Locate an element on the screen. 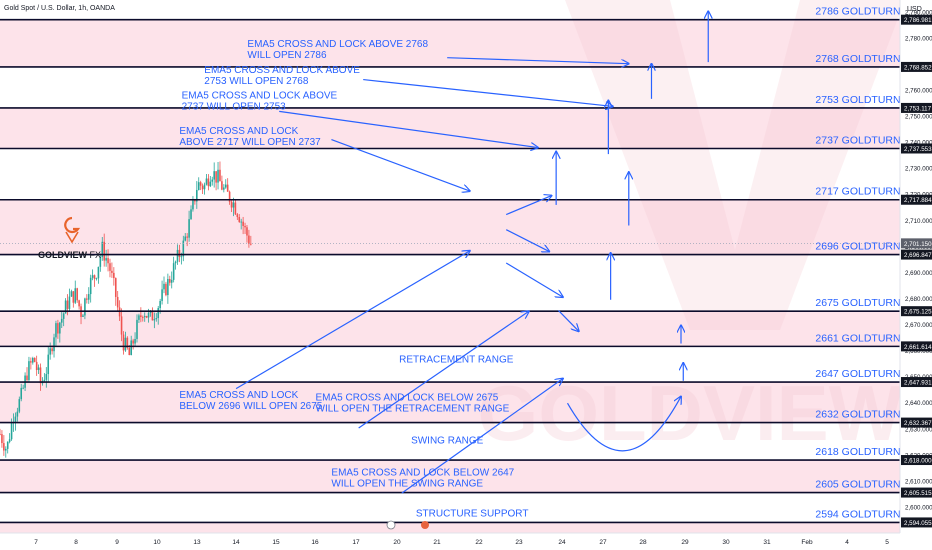 The height and width of the screenshot is (550, 932). watermark-text: GOLDVIEW is located at coordinates (690, 413).